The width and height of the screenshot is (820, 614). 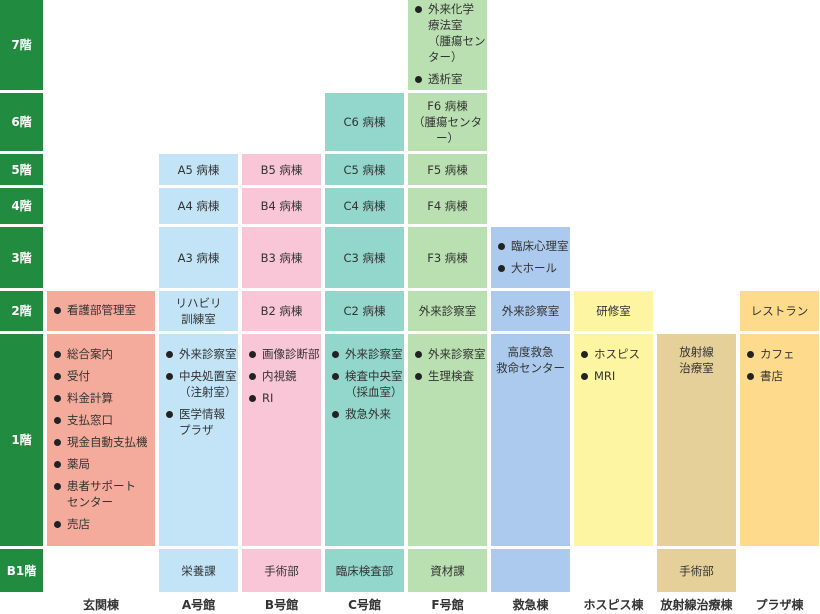 What do you see at coordinates (198, 206) in the screenshot?
I see `room-cell: A4 病棟` at bounding box center [198, 206].